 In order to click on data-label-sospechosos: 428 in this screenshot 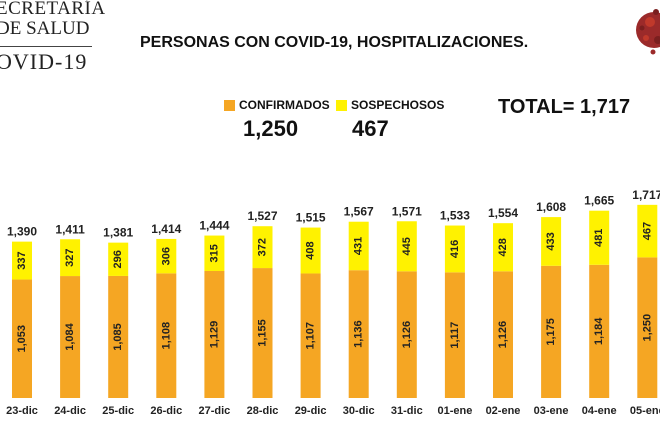, I will do `click(503, 247)`.